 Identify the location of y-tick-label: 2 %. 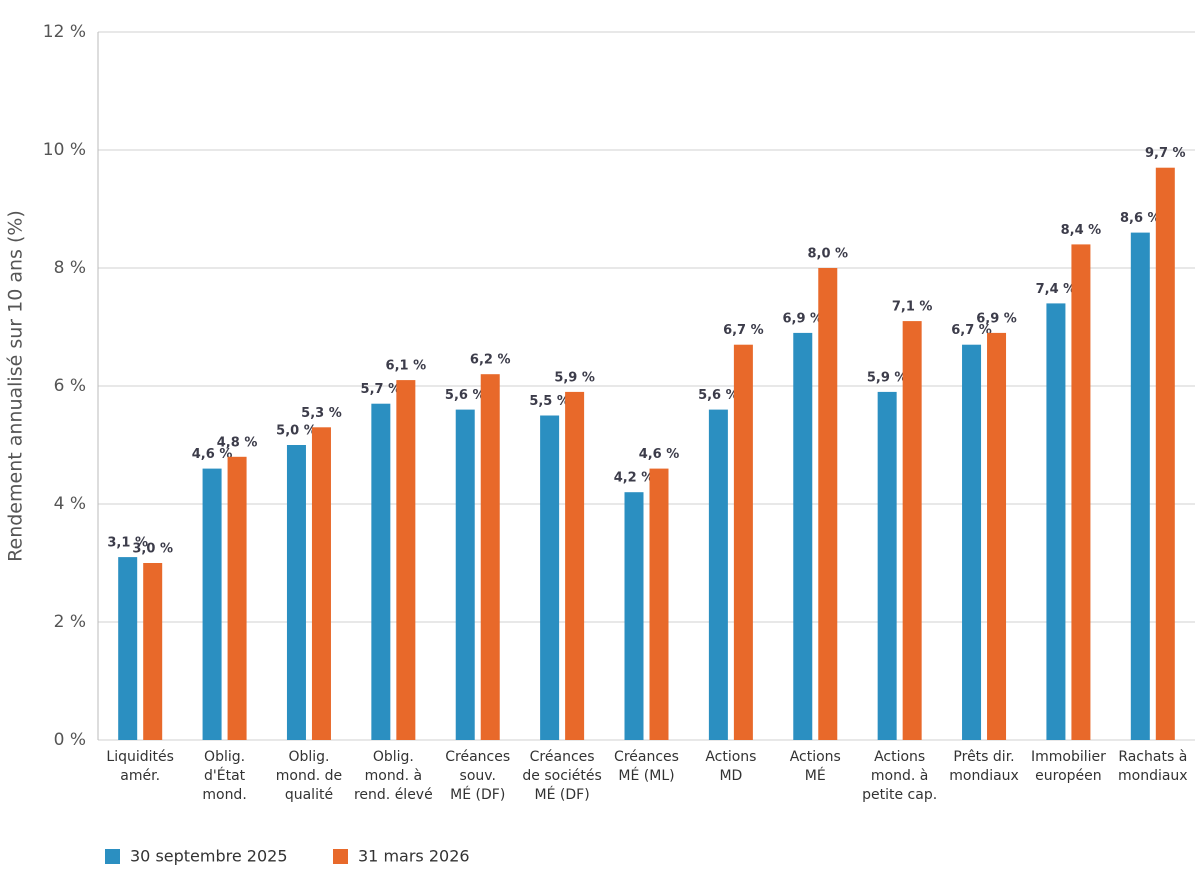
(70, 622).